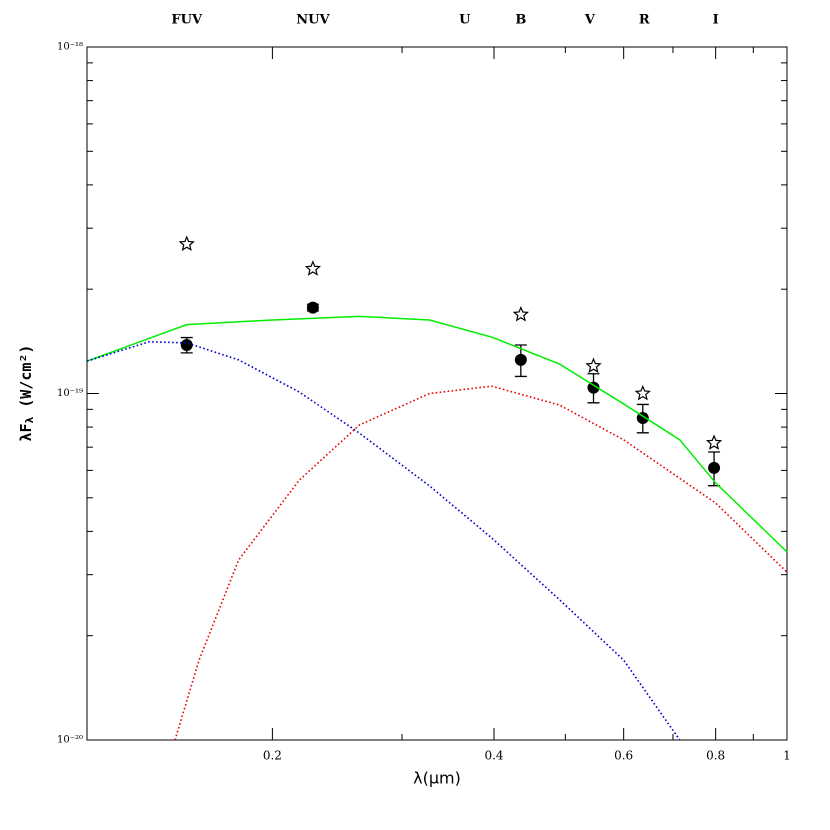 This screenshot has height=830, width=830. I want to click on x-axis-label: λ(μm), so click(437, 778).